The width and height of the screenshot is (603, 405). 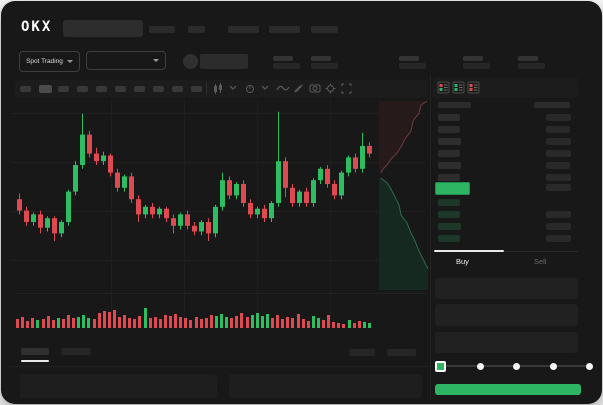 I want to click on draw-icon, so click(x=300, y=89).